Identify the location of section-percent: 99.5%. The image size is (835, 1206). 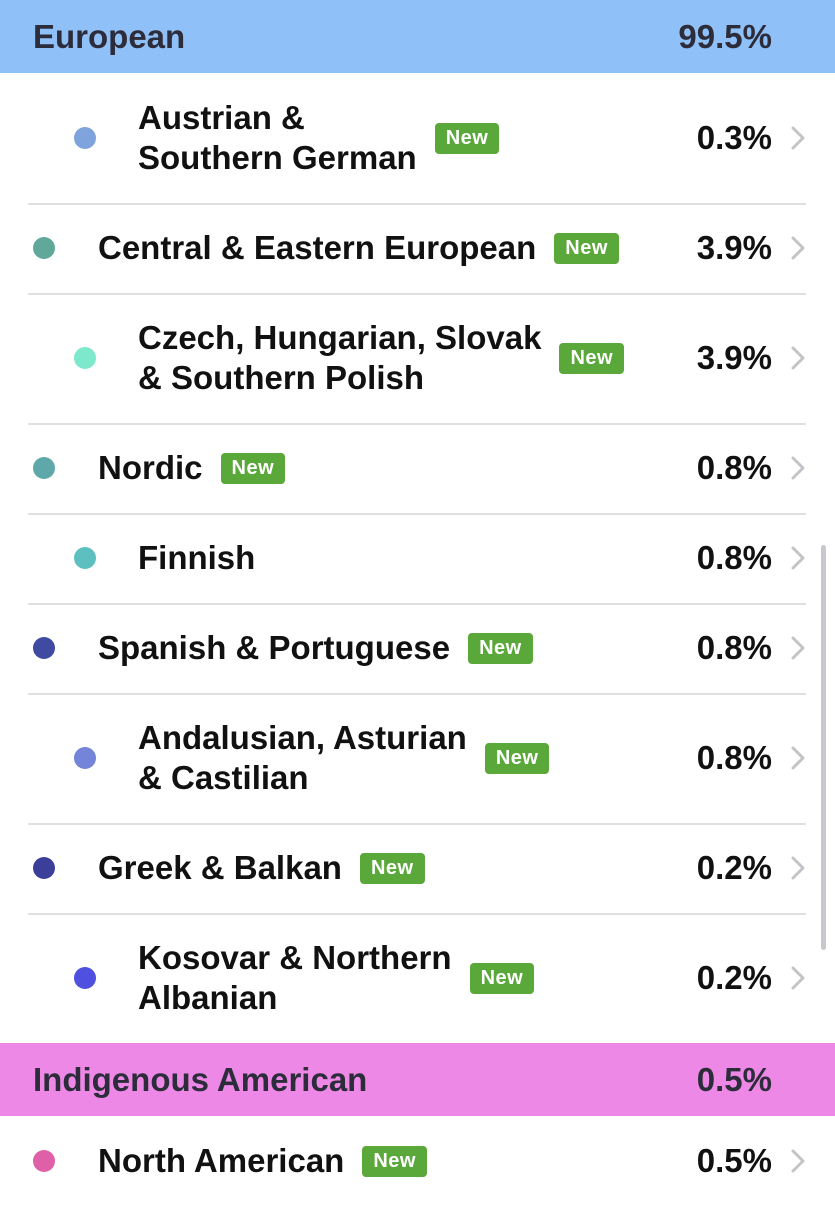
(725, 36).